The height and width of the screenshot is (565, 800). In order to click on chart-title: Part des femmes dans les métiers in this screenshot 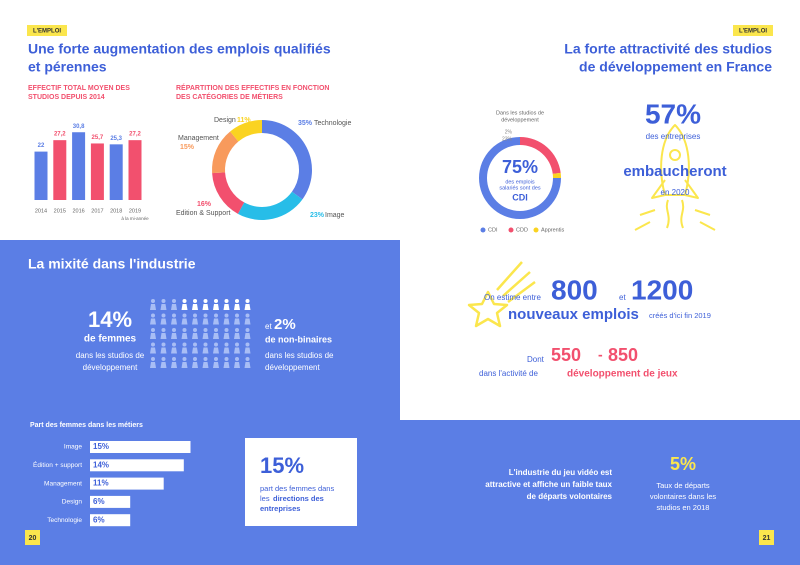, I will do `click(86, 425)`.